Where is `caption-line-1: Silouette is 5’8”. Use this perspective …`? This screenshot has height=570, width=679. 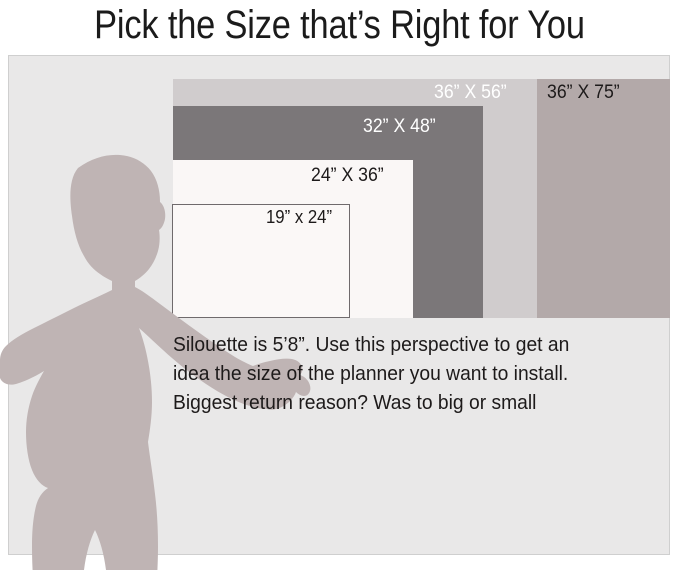 caption-line-1: Silouette is 5’8”. Use this perspective … is located at coordinates (371, 344).